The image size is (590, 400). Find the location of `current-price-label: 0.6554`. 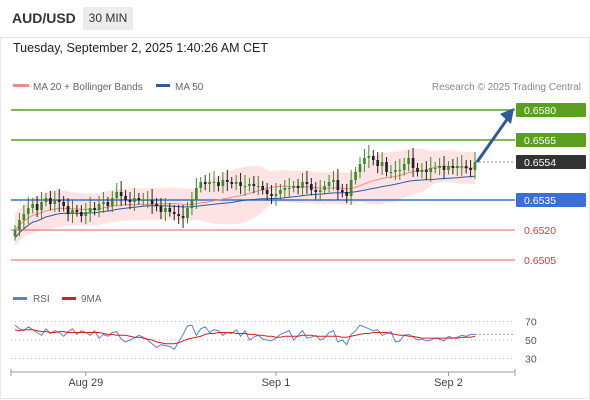

current-price-label: 0.6554 is located at coordinates (540, 163).